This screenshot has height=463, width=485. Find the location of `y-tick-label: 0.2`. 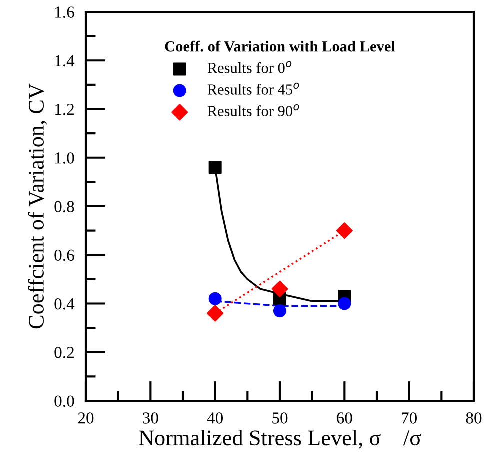

y-tick-label: 0.2 is located at coordinates (64, 352).